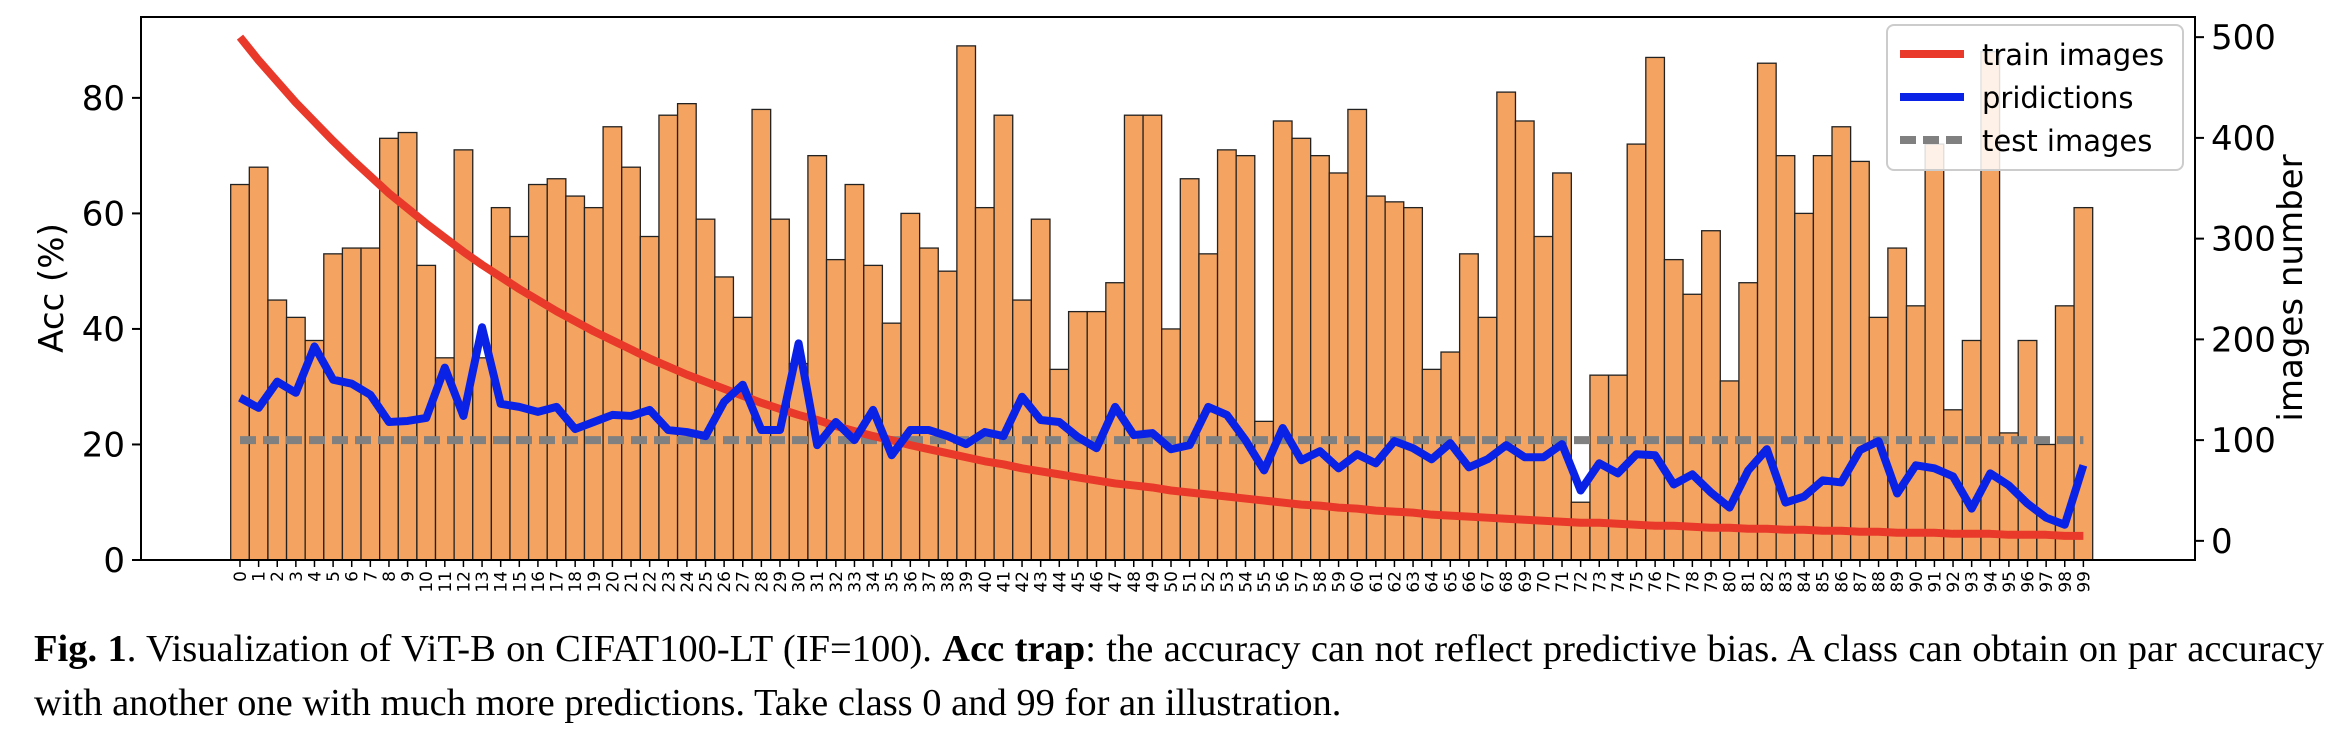 This screenshot has height=746, width=2346. I want to click on x-tick-label: 34, so click(874, 582).